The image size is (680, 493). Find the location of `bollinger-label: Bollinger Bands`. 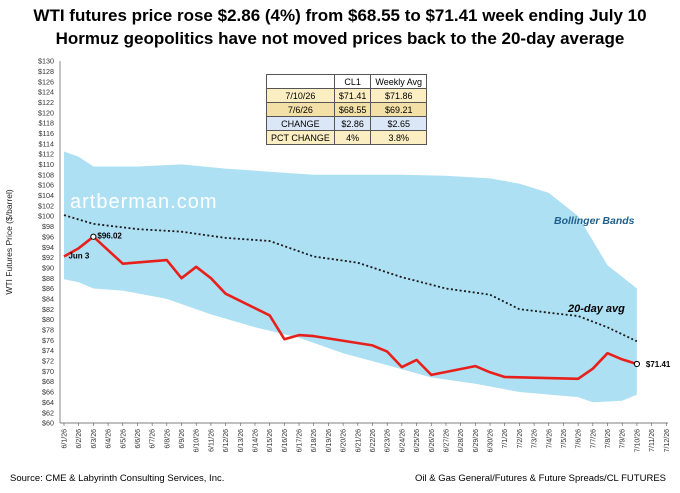

bollinger-label: Bollinger Bands is located at coordinates (594, 221).